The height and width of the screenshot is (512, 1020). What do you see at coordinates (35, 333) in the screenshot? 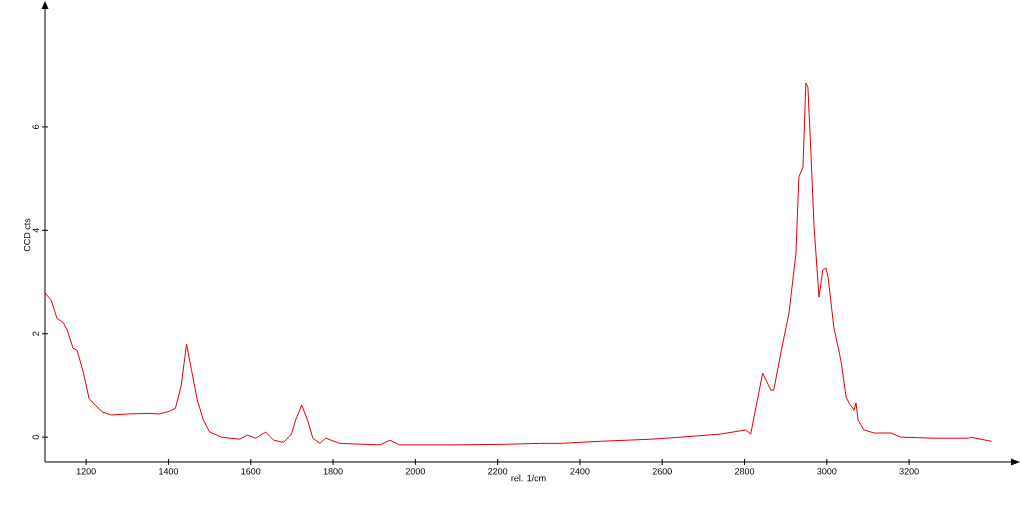
I see `y-tick-label: 2` at bounding box center [35, 333].